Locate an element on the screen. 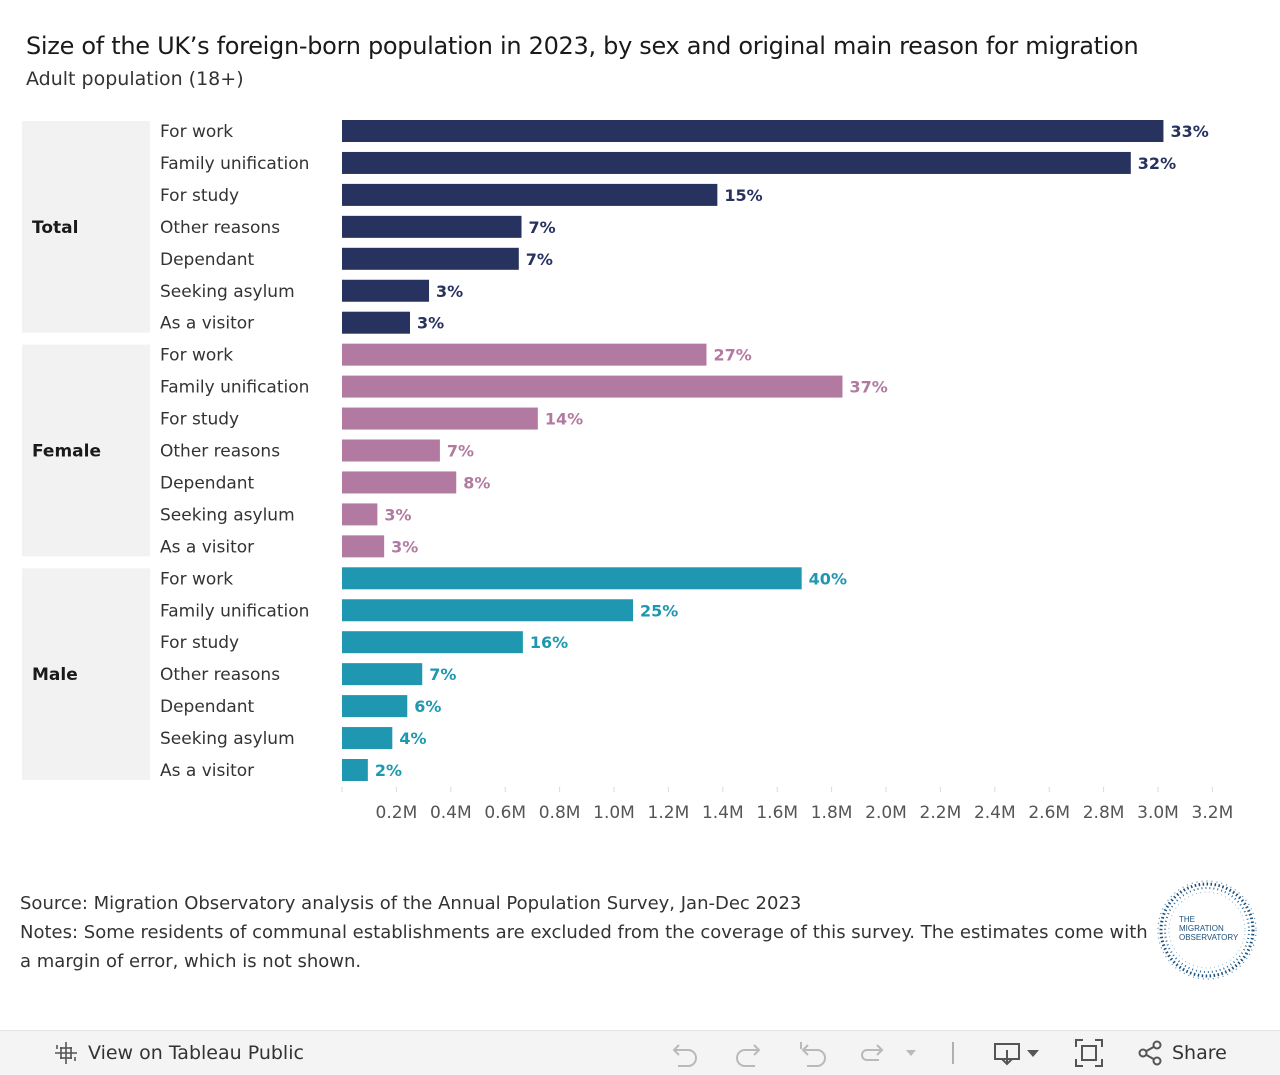  data-label-female-dependant: 8% is located at coordinates (476, 482).